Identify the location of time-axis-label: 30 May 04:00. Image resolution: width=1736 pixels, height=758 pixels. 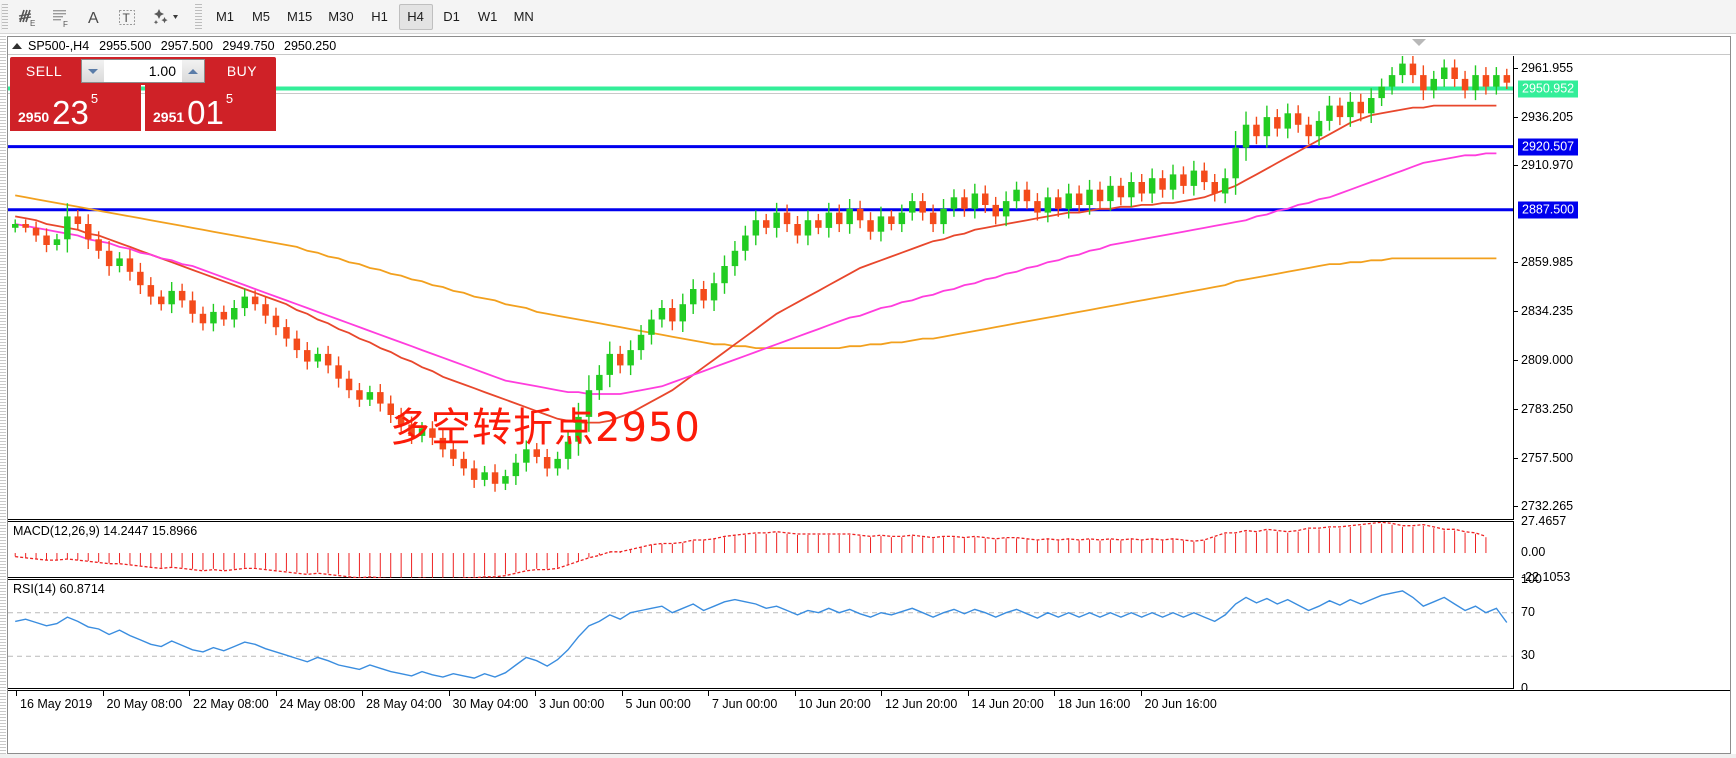
(490, 704).